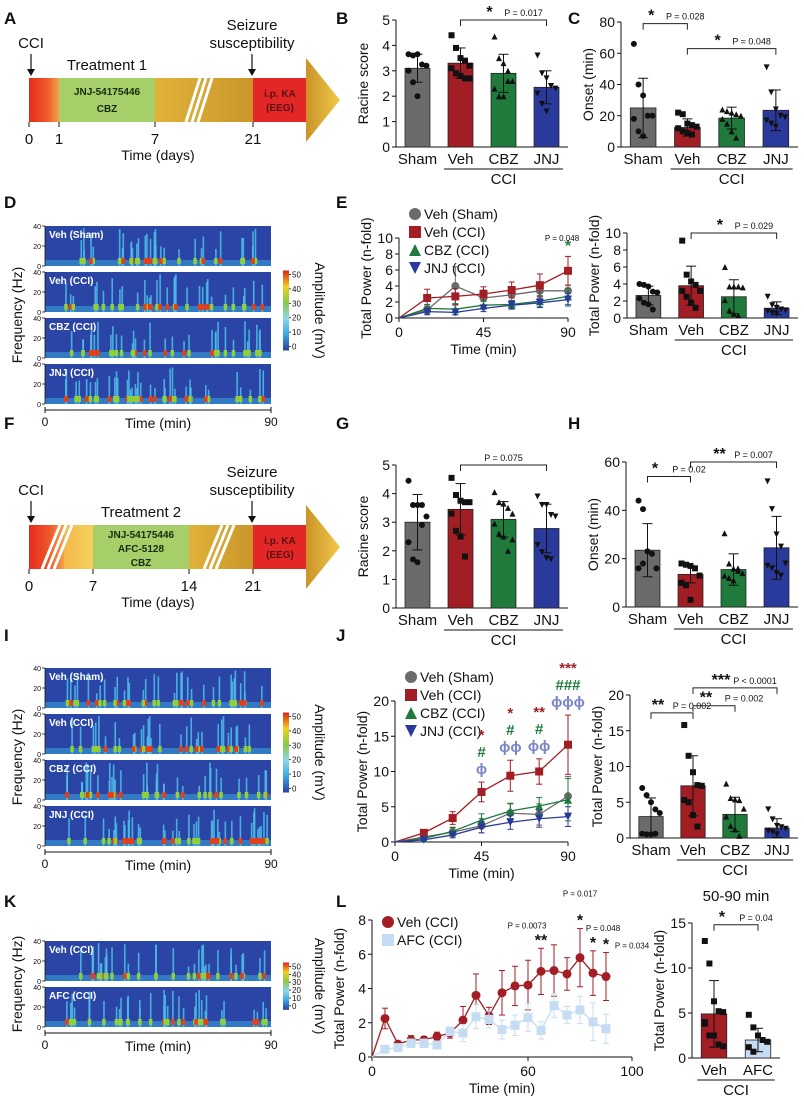 Image resolution: width=804 pixels, height=1096 pixels. I want to click on colorbar-tick-label: 30, so click(296, 982).